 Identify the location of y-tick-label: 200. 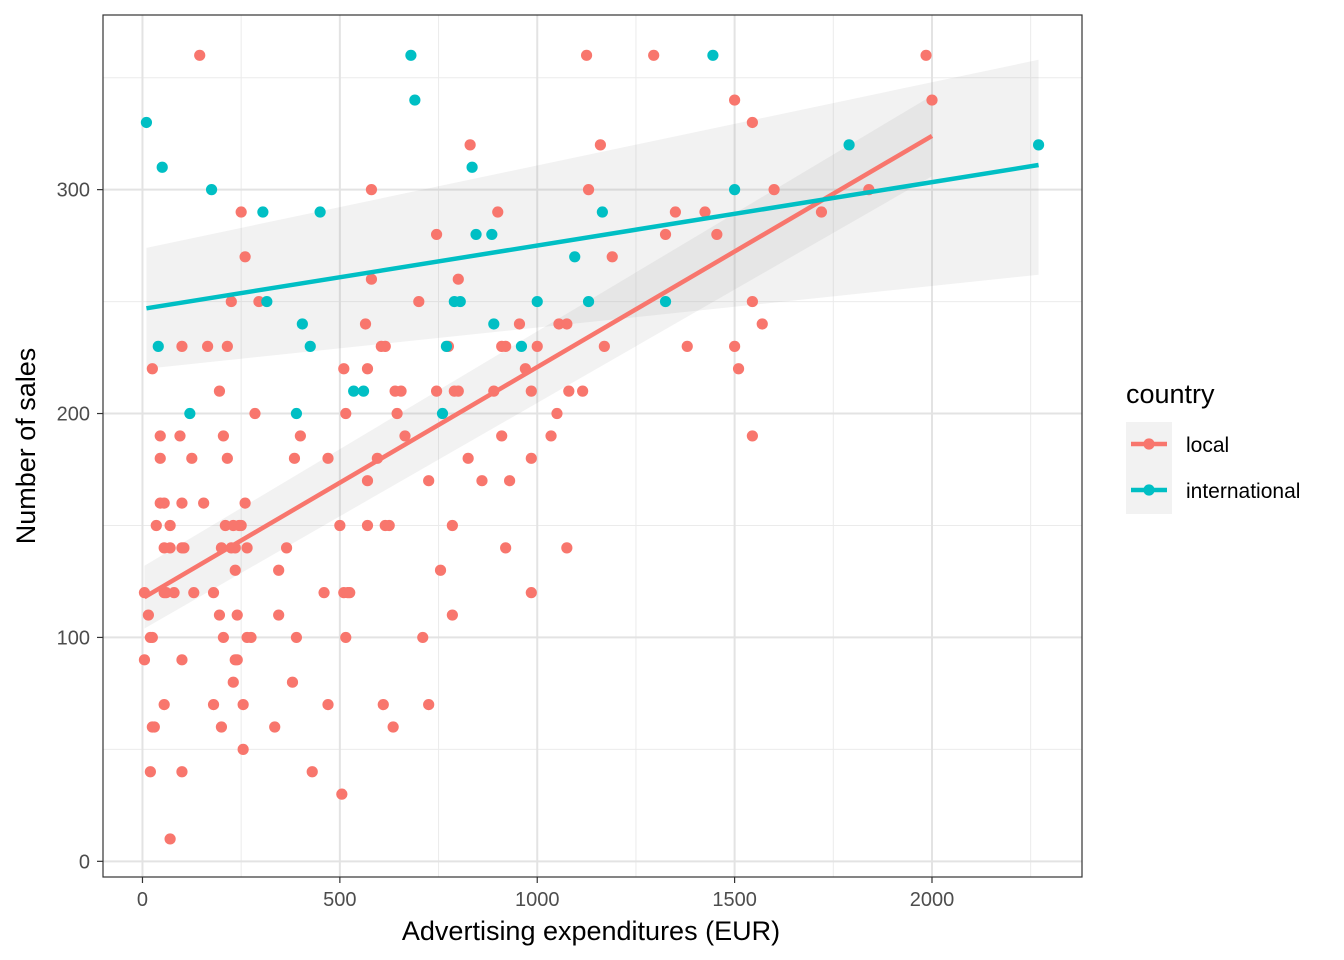
(73, 415).